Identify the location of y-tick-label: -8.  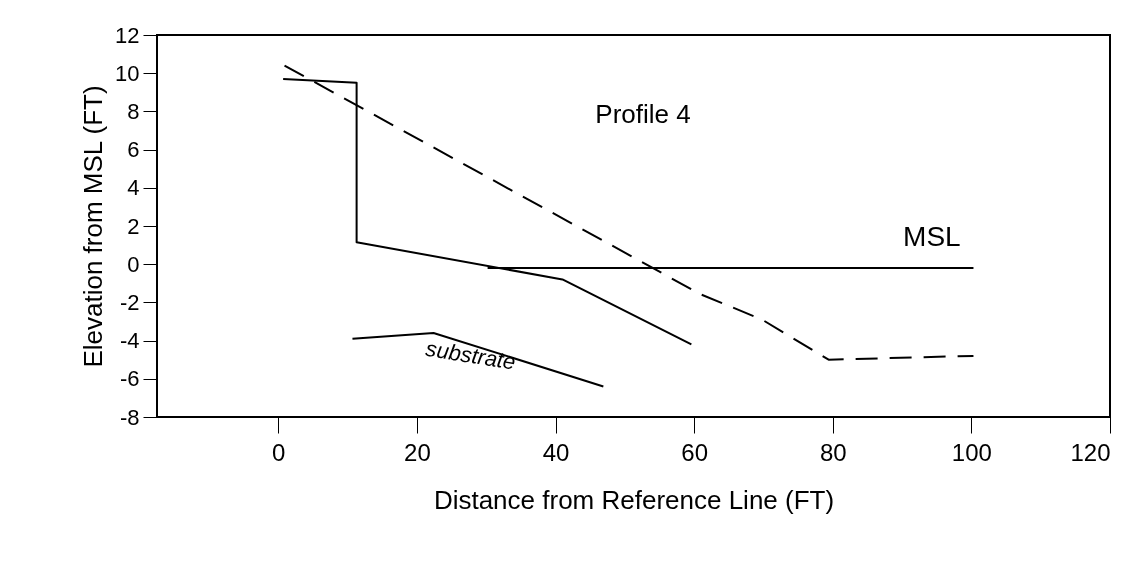
(129, 417).